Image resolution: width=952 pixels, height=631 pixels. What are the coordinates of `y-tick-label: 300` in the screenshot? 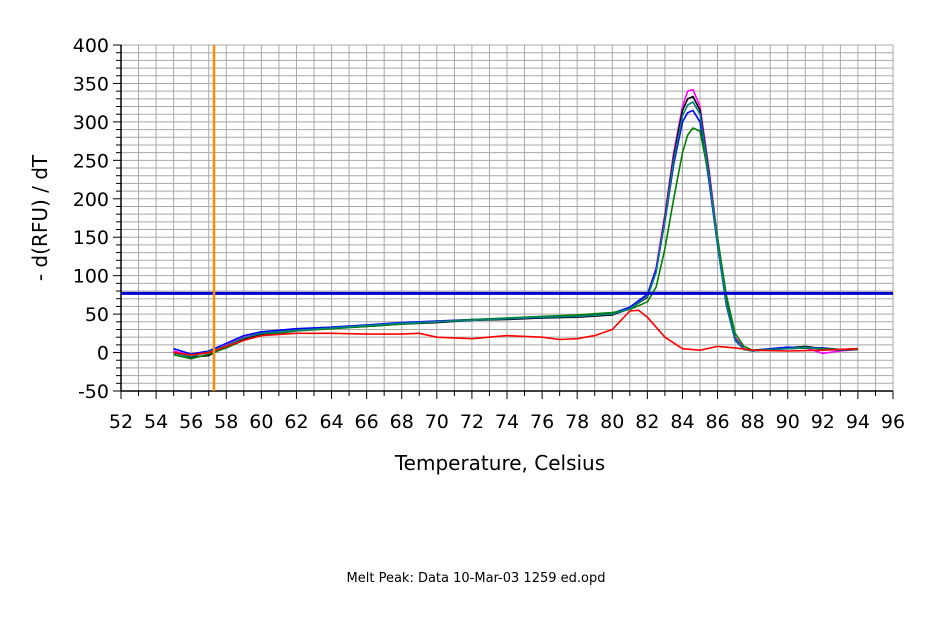 It's located at (91, 123).